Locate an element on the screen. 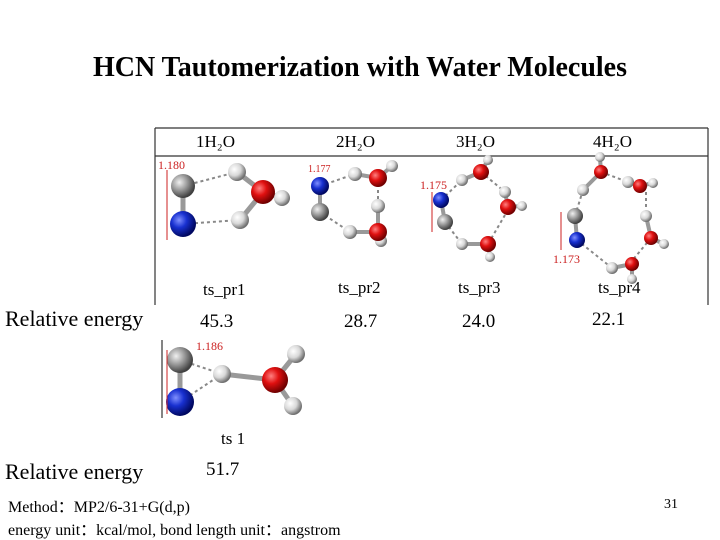 The height and width of the screenshot is (540, 720). energy-ts1: 51.7 is located at coordinates (223, 469).